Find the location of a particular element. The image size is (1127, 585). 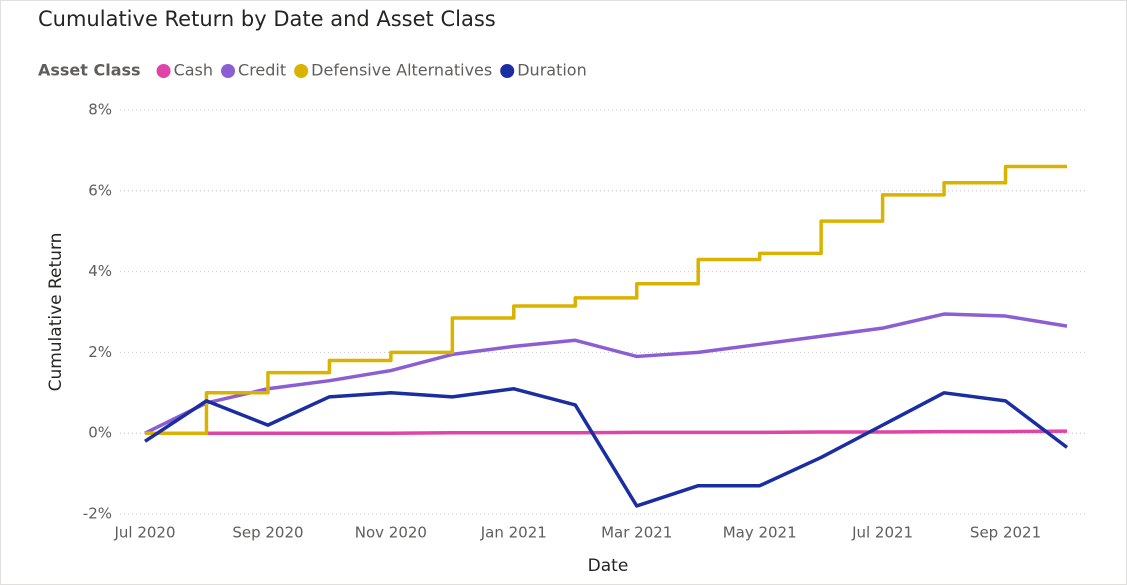

y-tick-label: 4% is located at coordinates (100, 271).